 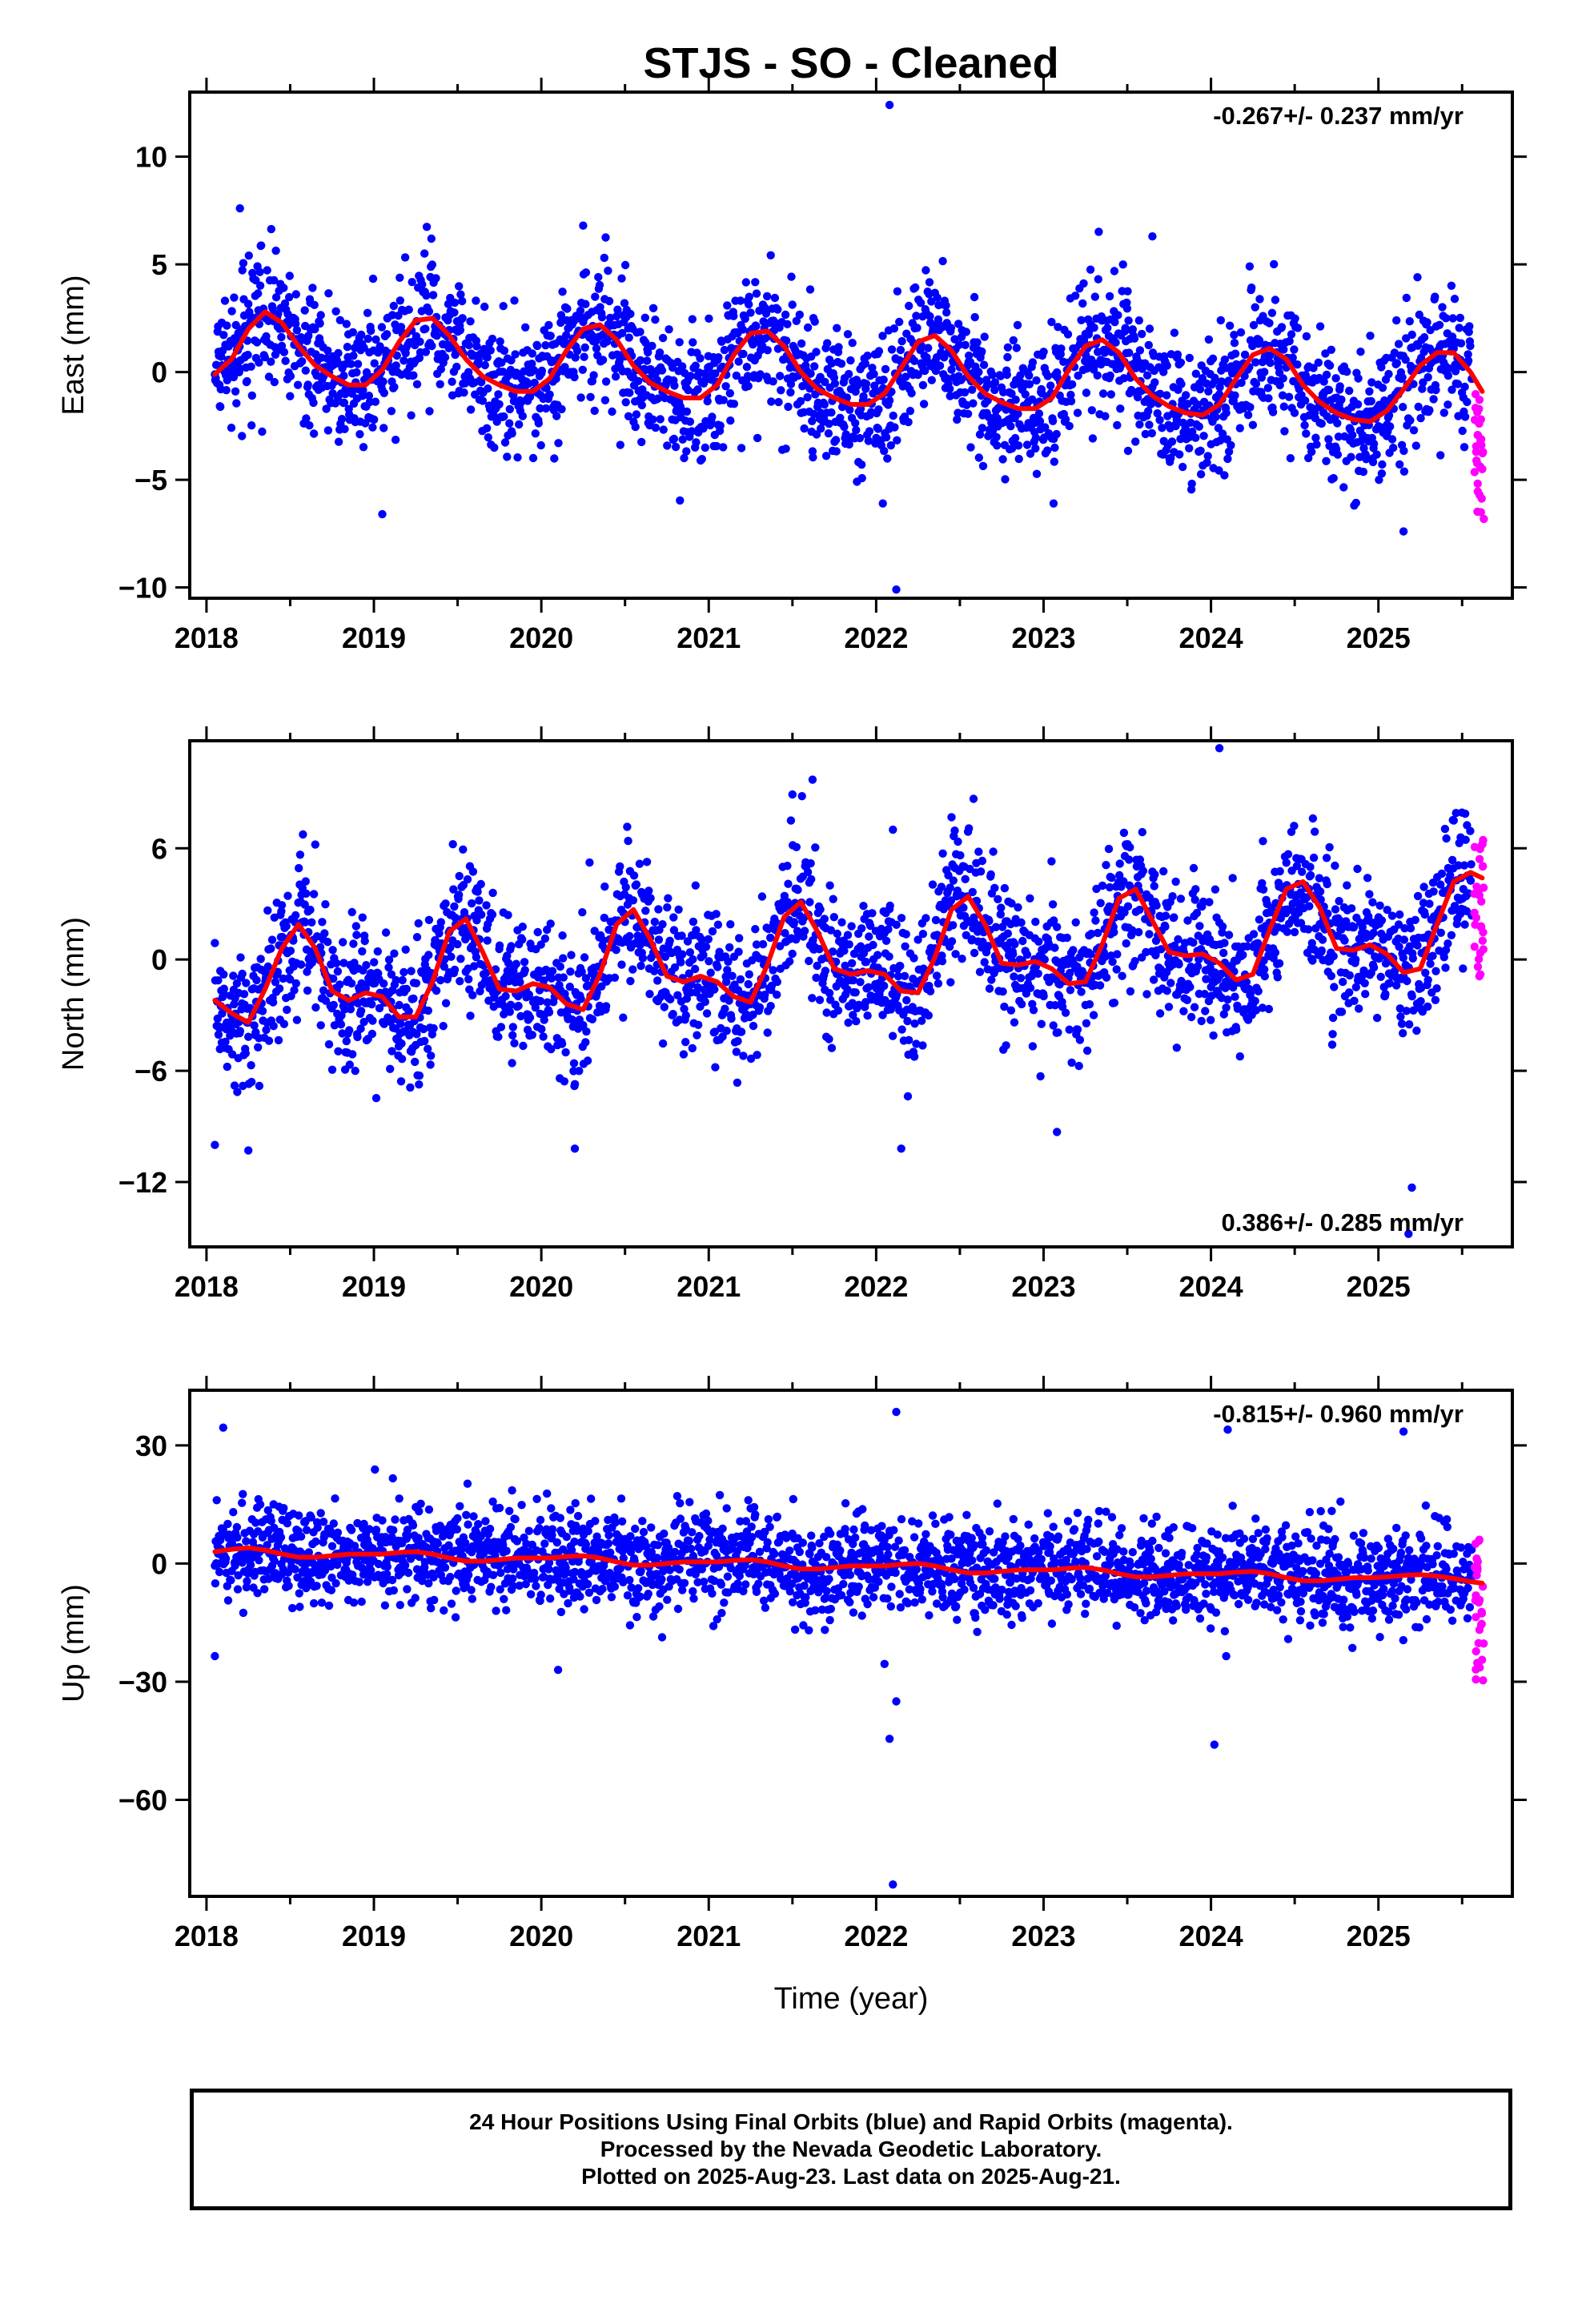 What do you see at coordinates (1479, 859) in the screenshot?
I see `north-rapid-point` at bounding box center [1479, 859].